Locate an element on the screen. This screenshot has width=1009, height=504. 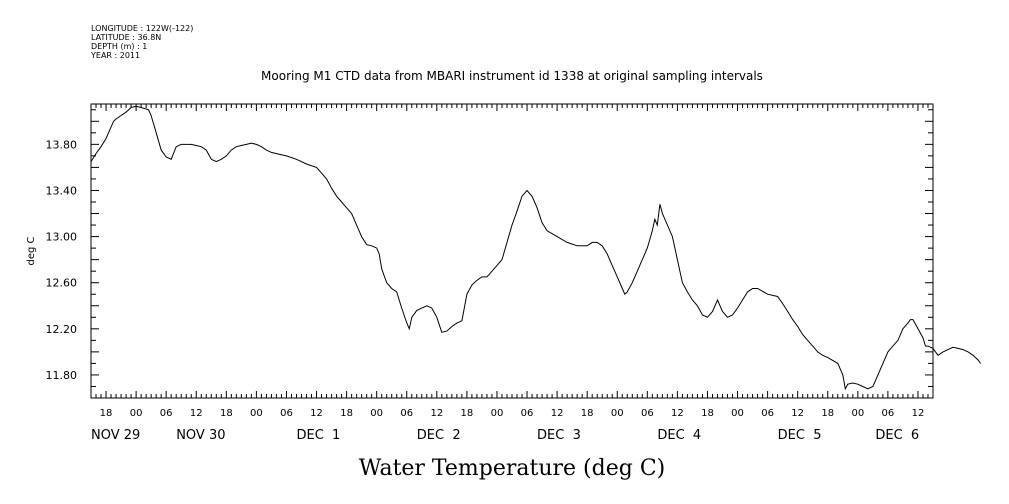
y-tick-label: 13.40 is located at coordinates (62, 190).